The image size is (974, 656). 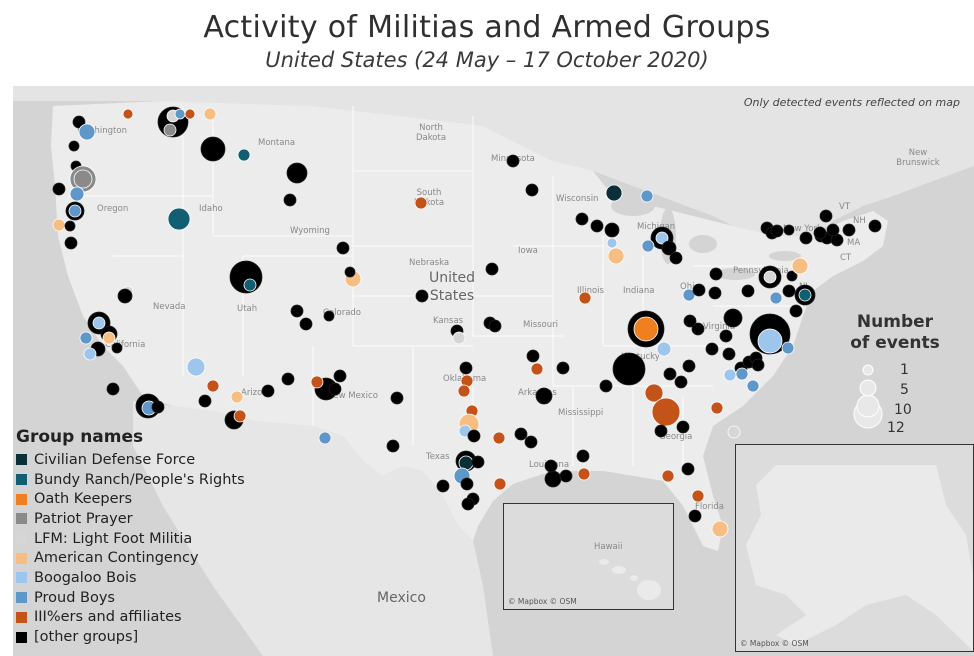 I want to click on alaska-inset: © Mapbox © OSM, so click(x=854, y=548).